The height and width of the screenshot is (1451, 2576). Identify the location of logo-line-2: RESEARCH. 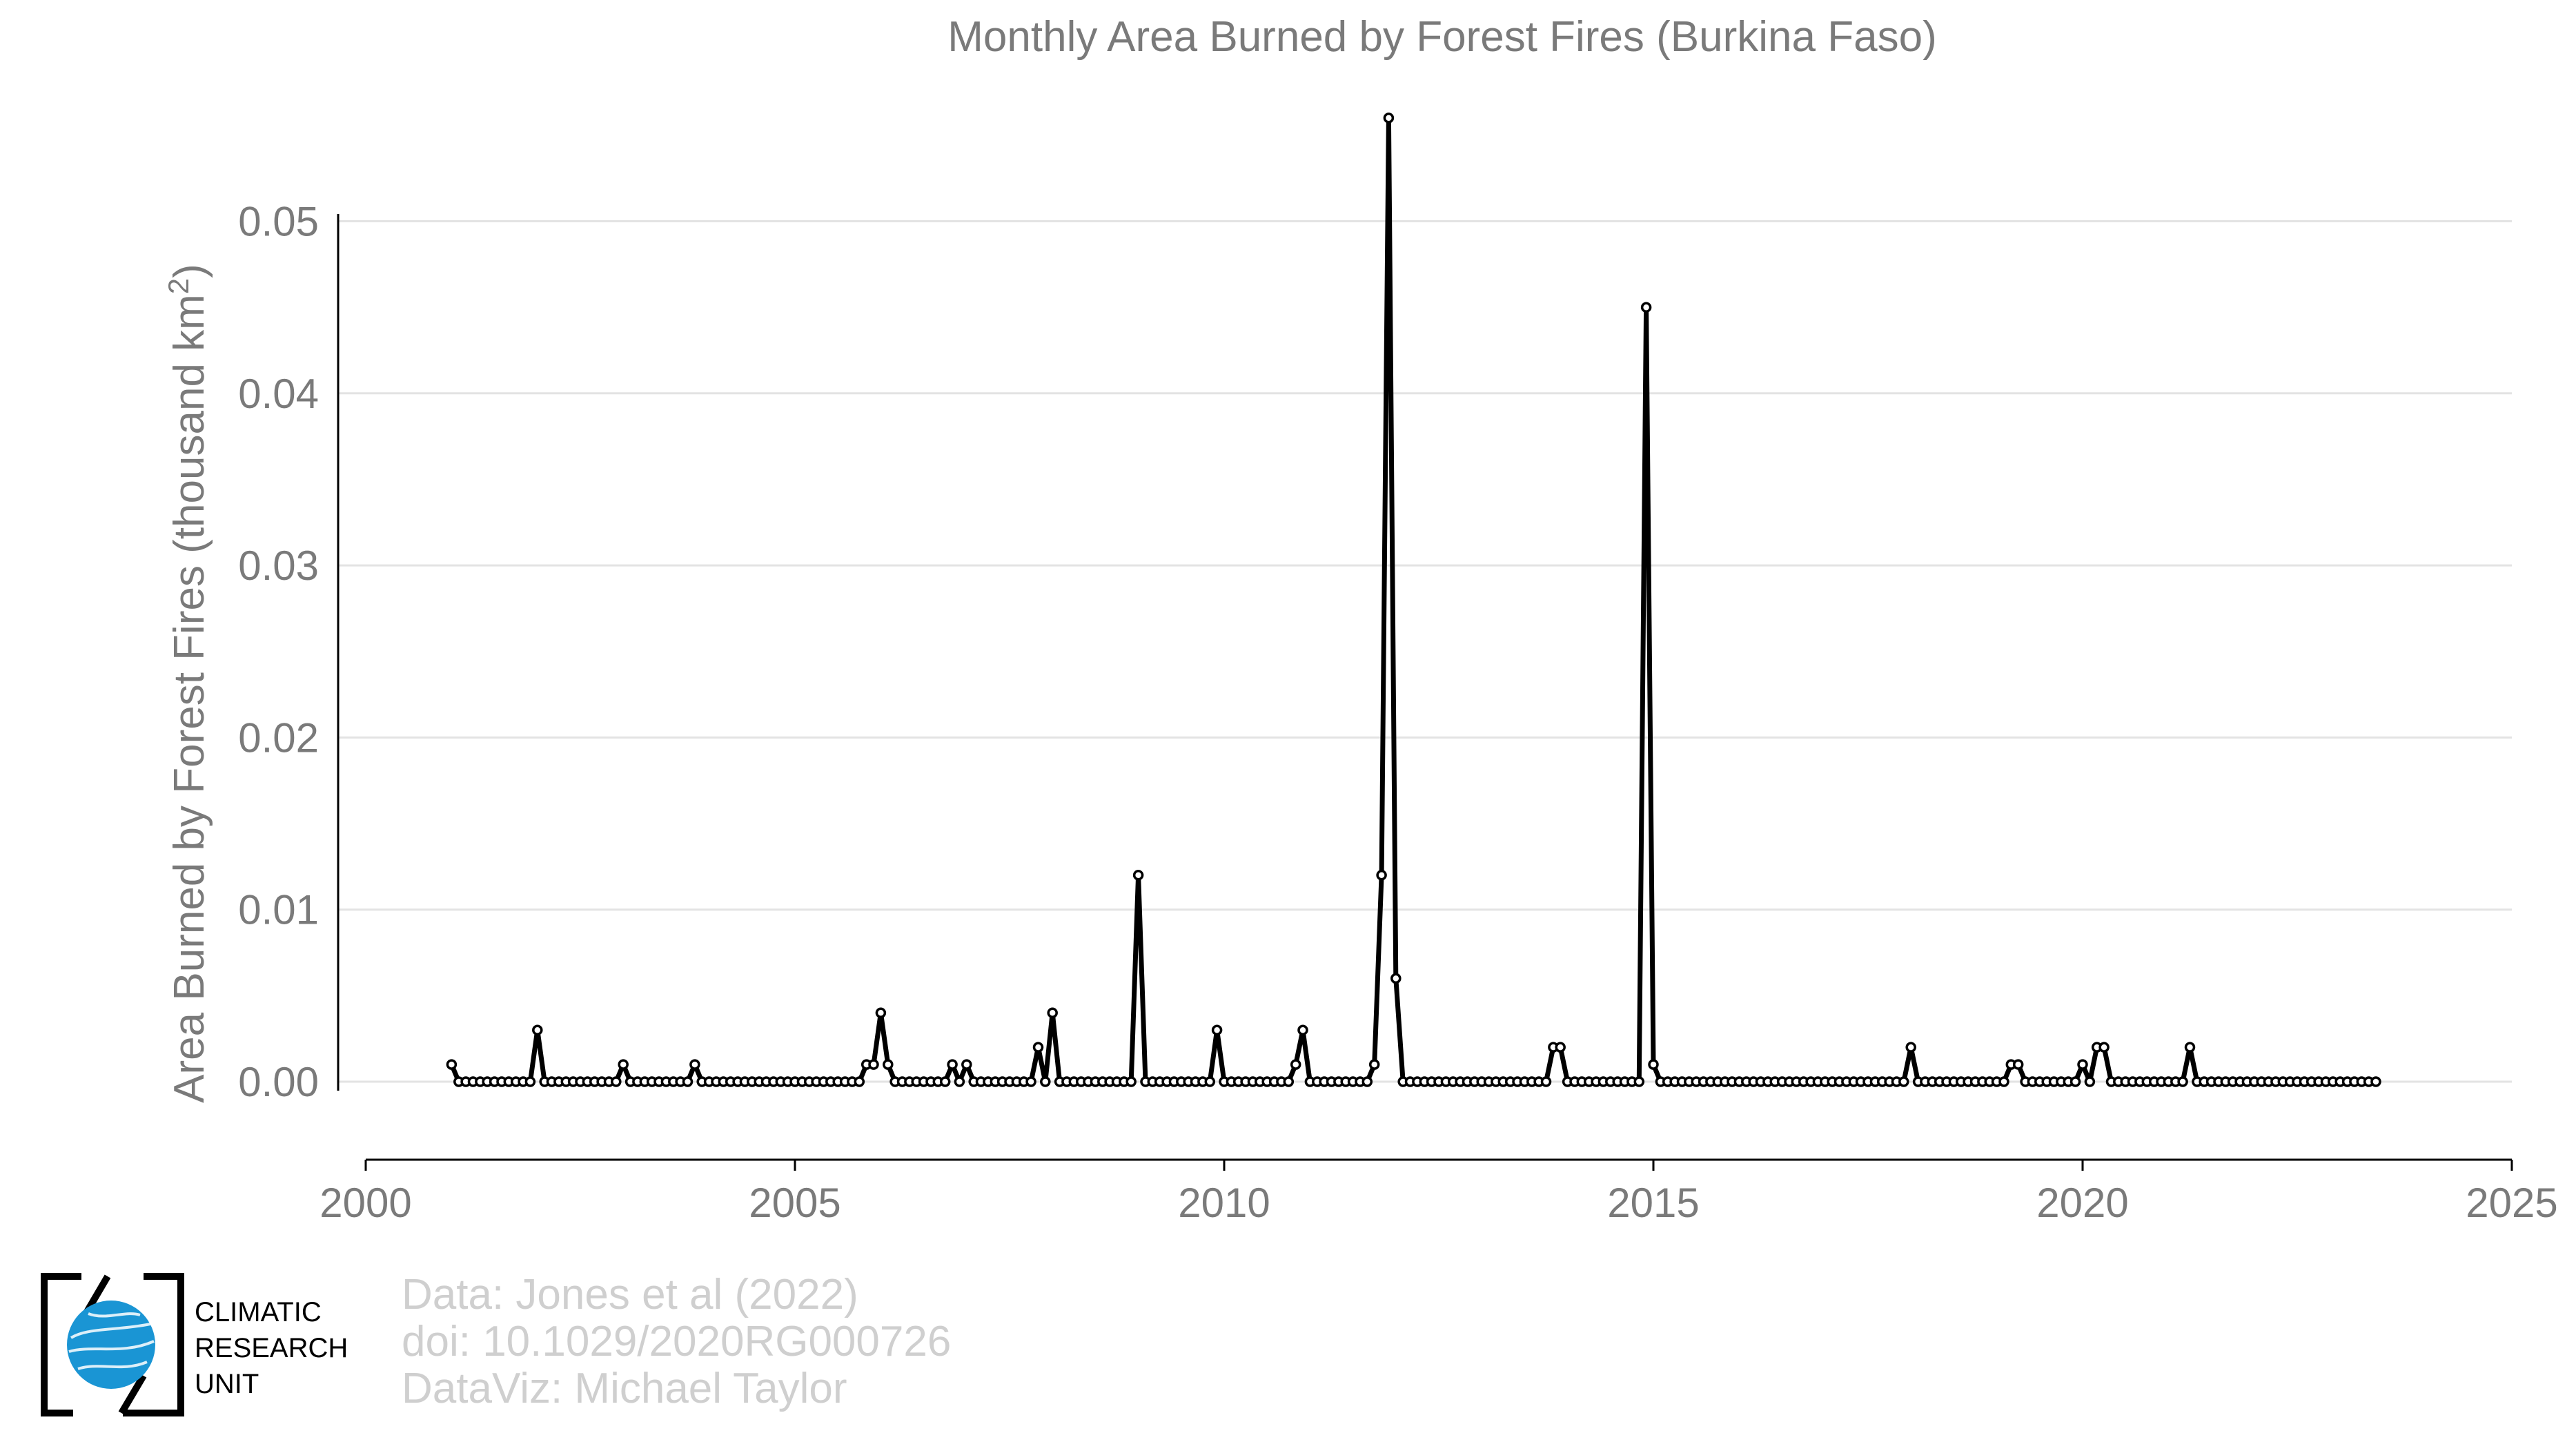
(271, 1348).